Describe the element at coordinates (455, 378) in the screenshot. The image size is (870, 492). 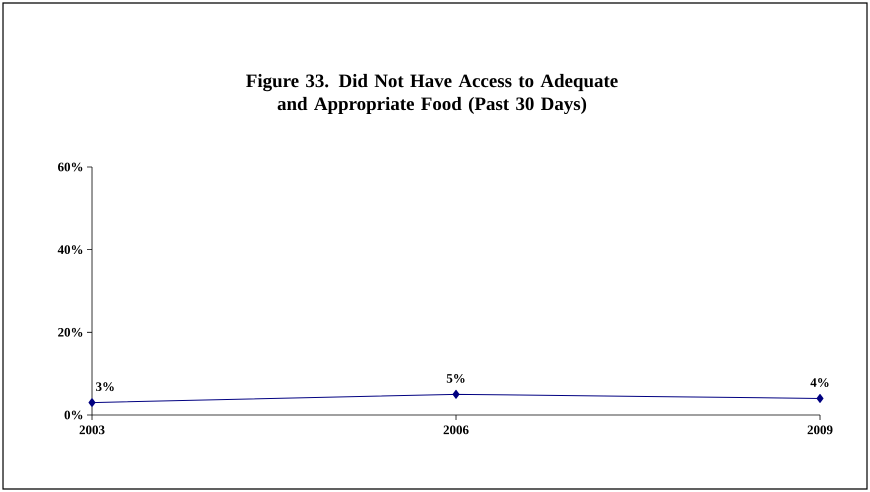
I see `data-label: 5%` at that location.